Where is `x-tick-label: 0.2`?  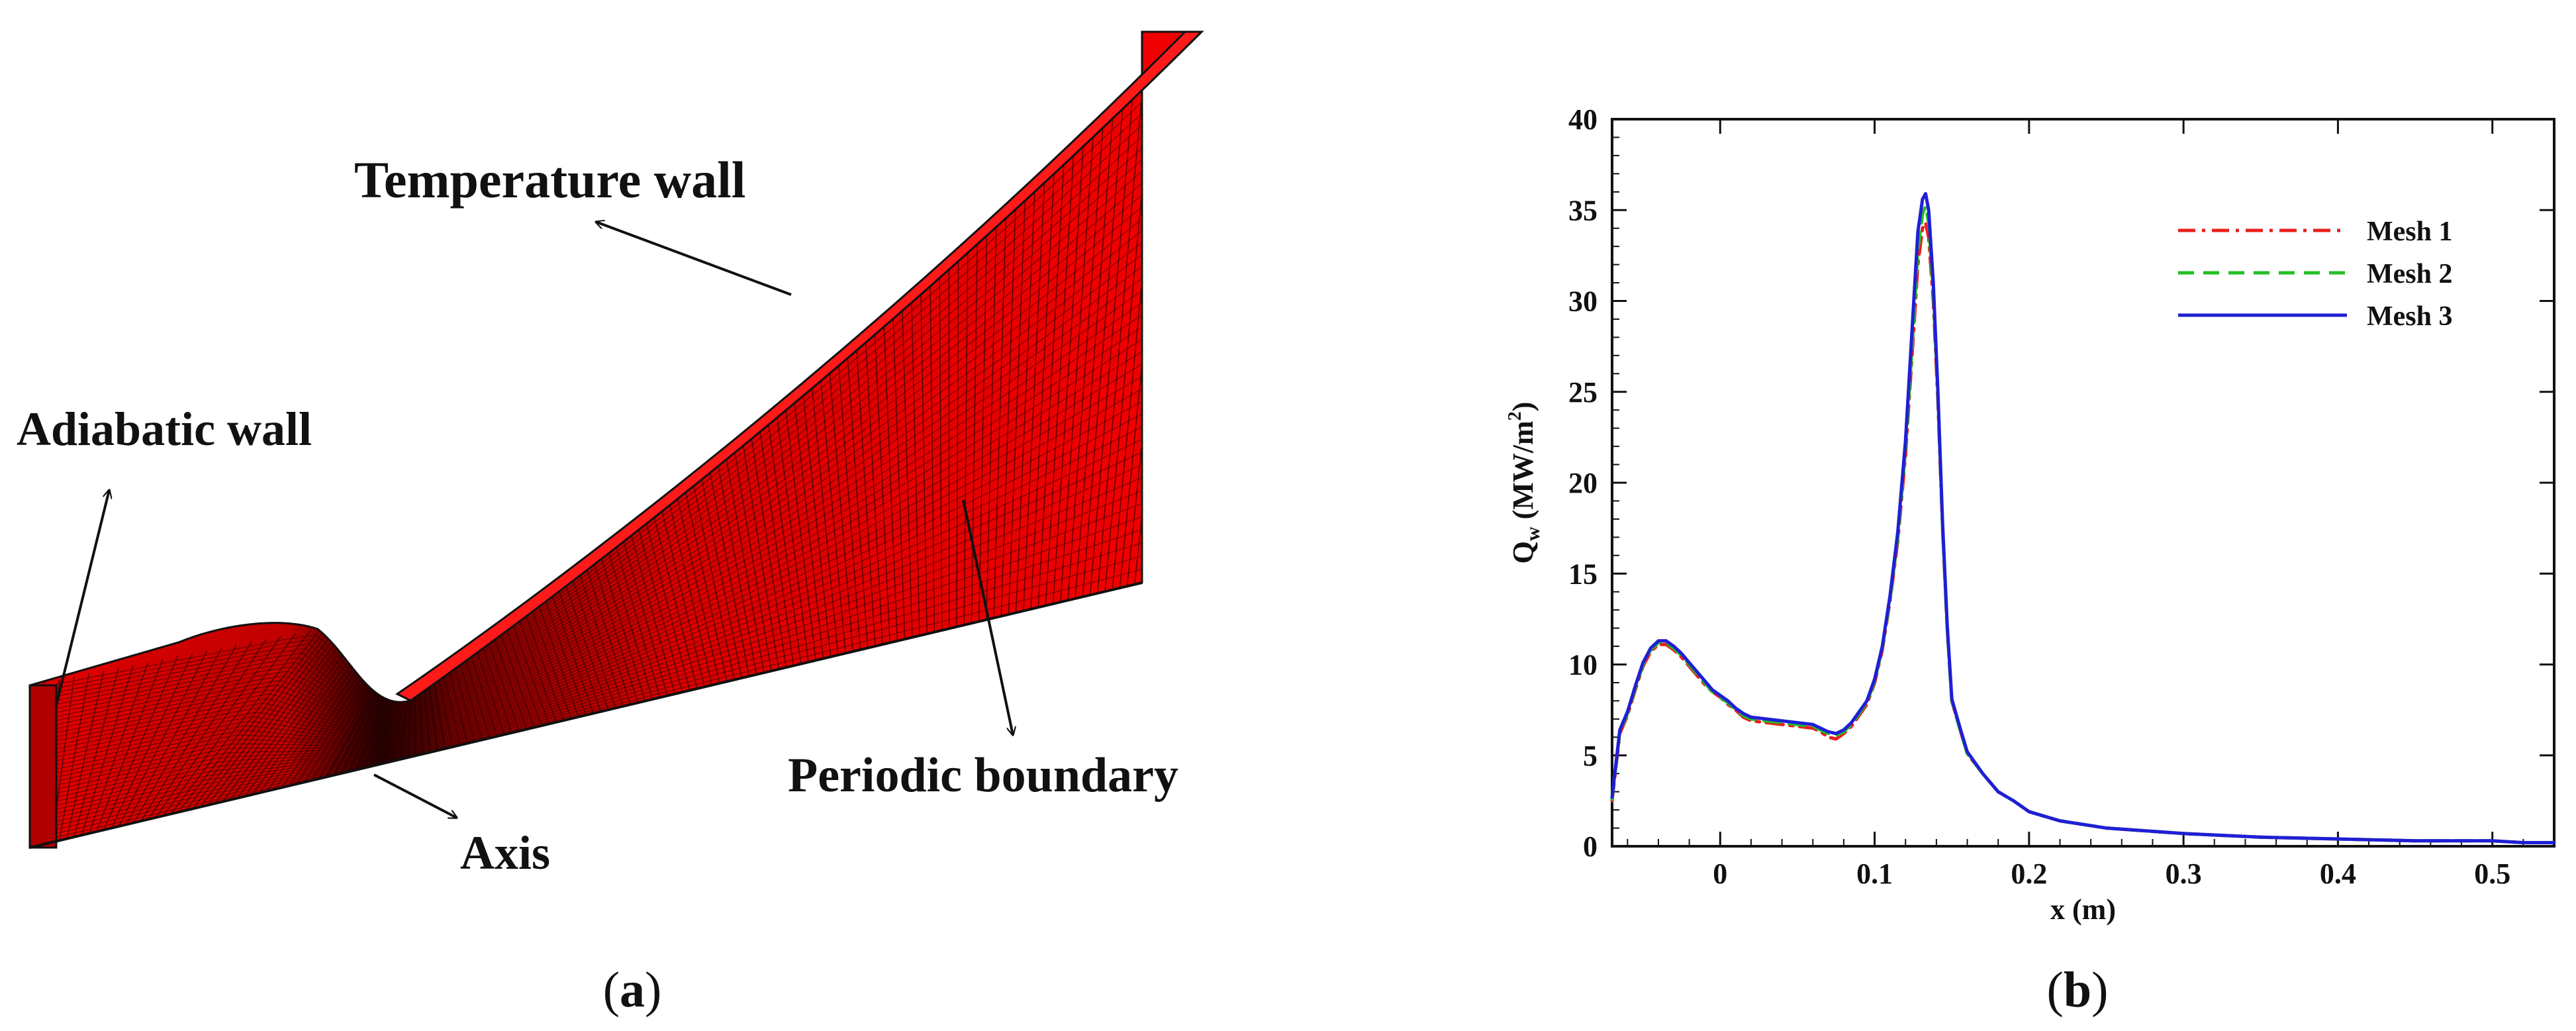 x-tick-label: 0.2 is located at coordinates (2029, 874).